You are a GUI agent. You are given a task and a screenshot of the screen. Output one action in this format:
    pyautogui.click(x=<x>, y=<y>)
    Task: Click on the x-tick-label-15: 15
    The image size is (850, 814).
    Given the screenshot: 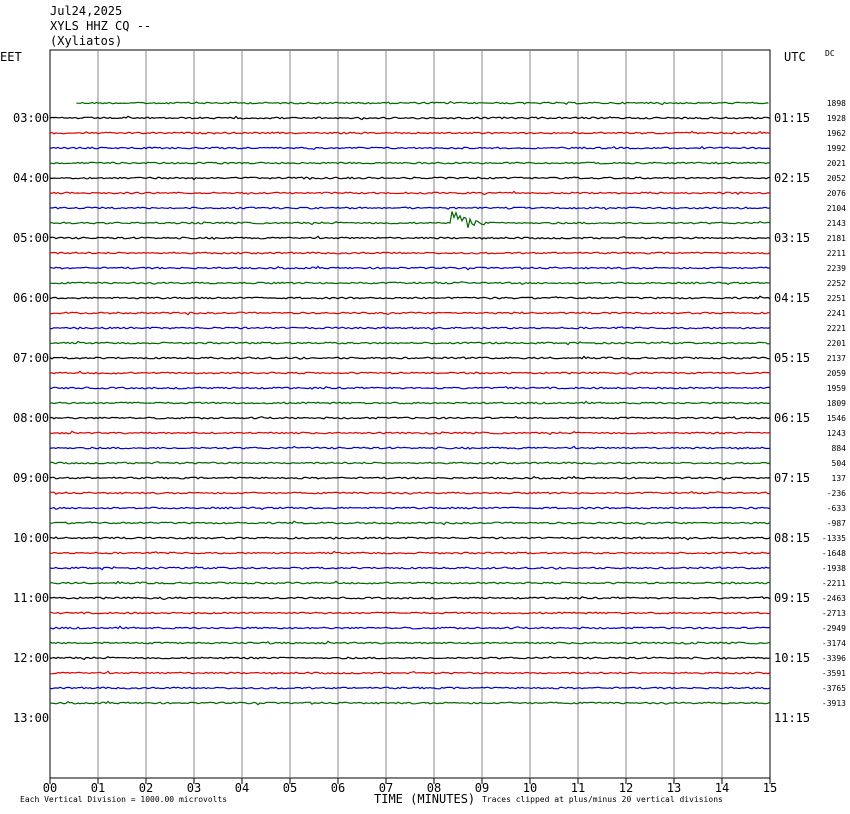 What is the action you would take?
    pyautogui.click(x=770, y=788)
    